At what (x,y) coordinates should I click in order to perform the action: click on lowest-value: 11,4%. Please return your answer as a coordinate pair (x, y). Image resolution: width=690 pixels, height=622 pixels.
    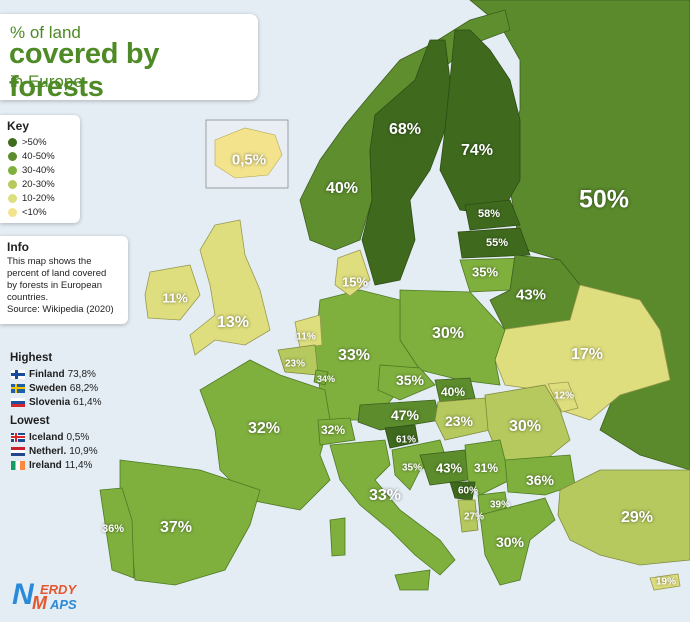
    Looking at the image, I should click on (78, 465).